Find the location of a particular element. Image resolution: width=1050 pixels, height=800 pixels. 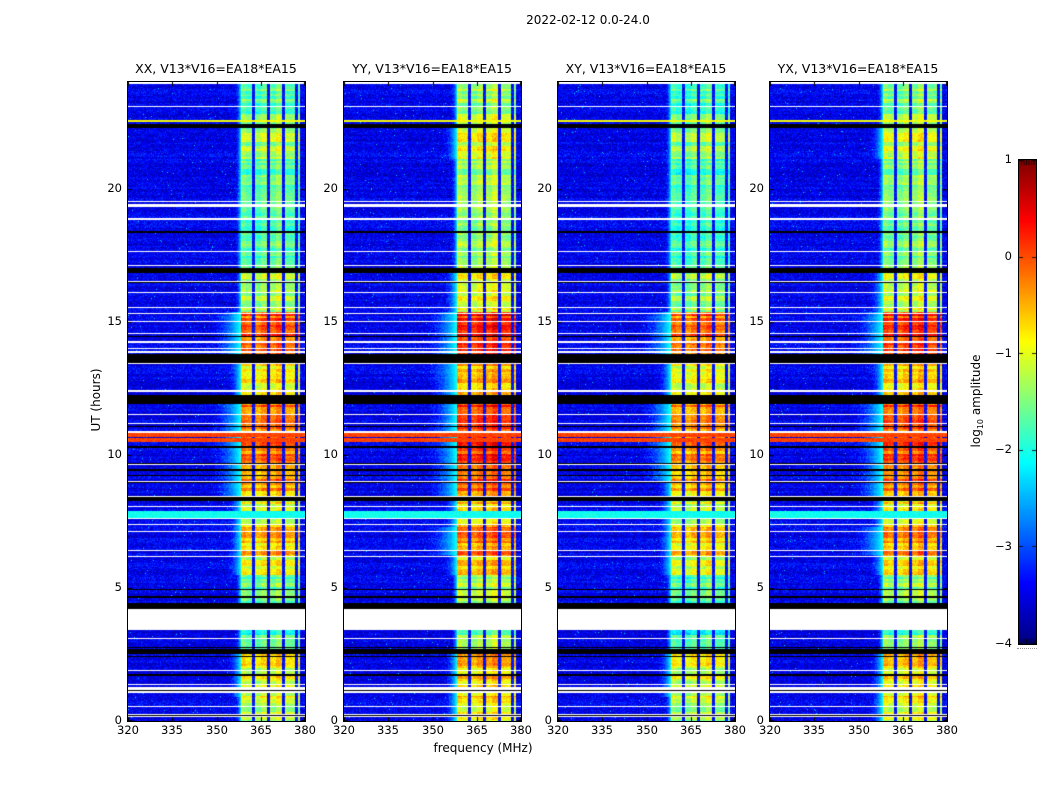

colorbar-label-sub: 10 is located at coordinates (981, 424).